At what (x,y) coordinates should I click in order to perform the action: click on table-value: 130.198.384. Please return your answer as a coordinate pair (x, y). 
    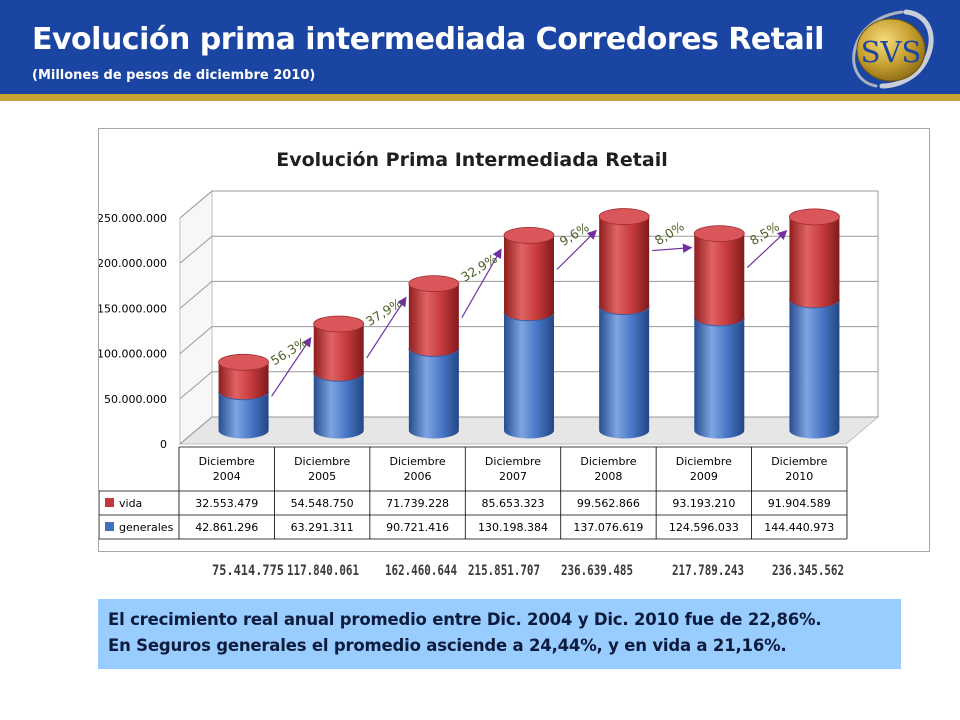
    Looking at the image, I should click on (513, 527).